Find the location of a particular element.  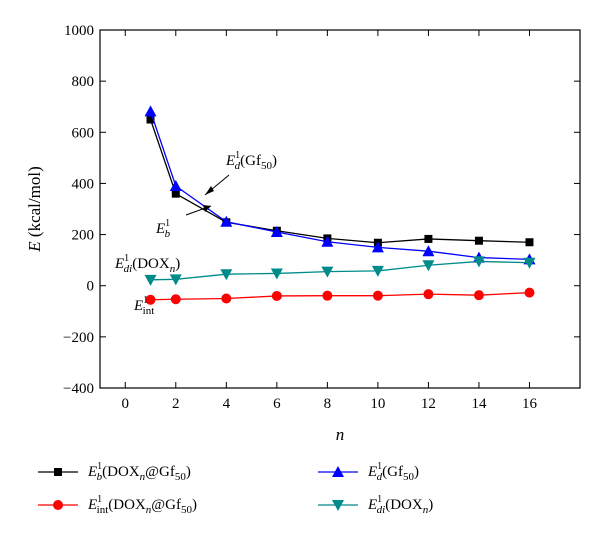

series-Eint is located at coordinates (340, 296).